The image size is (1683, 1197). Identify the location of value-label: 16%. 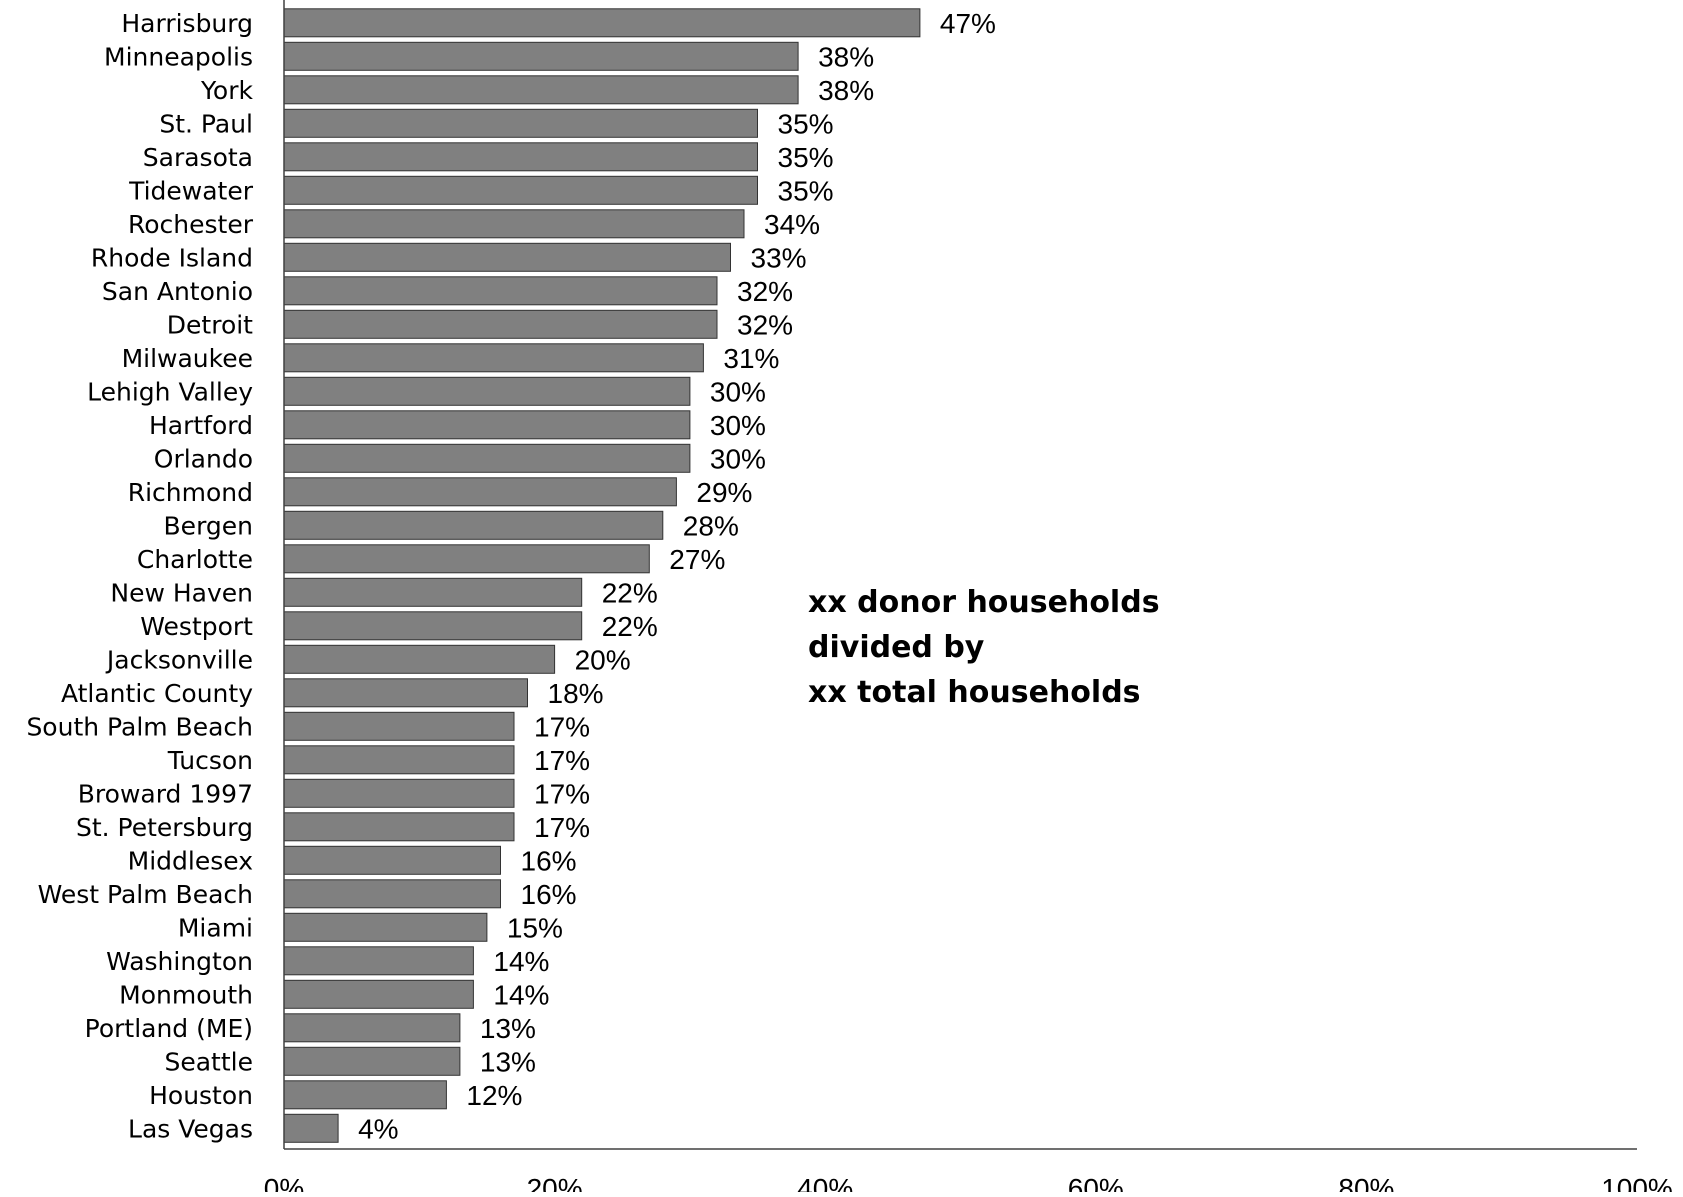
(549, 860).